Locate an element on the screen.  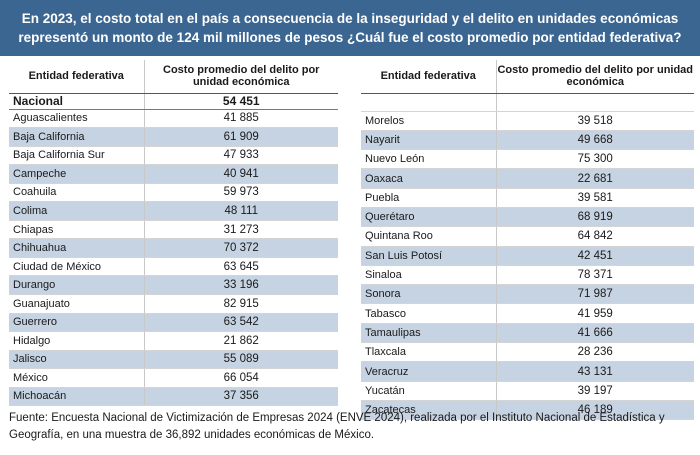
cost-value: 75 300 is located at coordinates (594, 159).